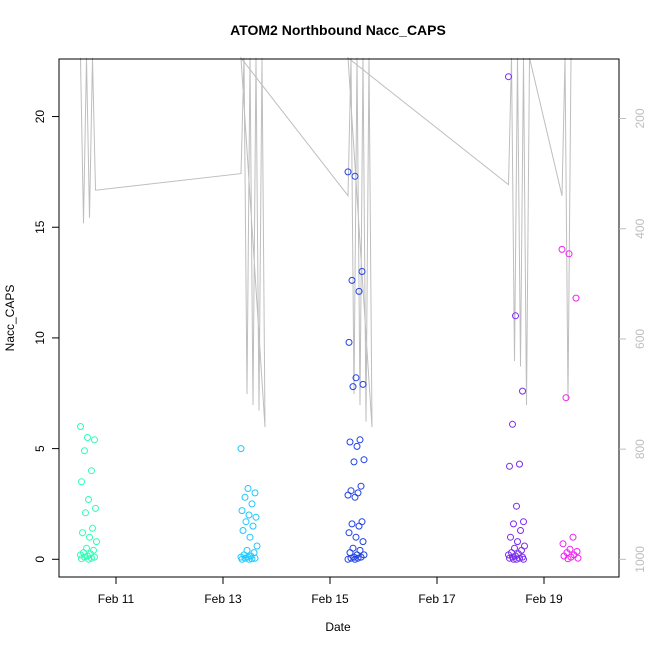 This screenshot has height=650, width=650. I want to click on x-tick-label: Feb 13, so click(223, 599).